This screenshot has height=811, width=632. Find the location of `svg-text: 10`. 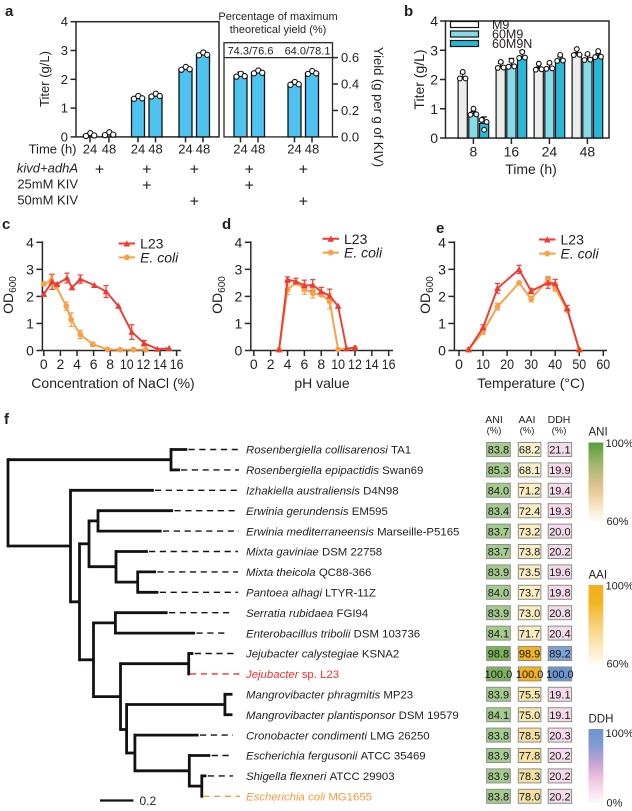

svg-text: 10 is located at coordinates (338, 364).